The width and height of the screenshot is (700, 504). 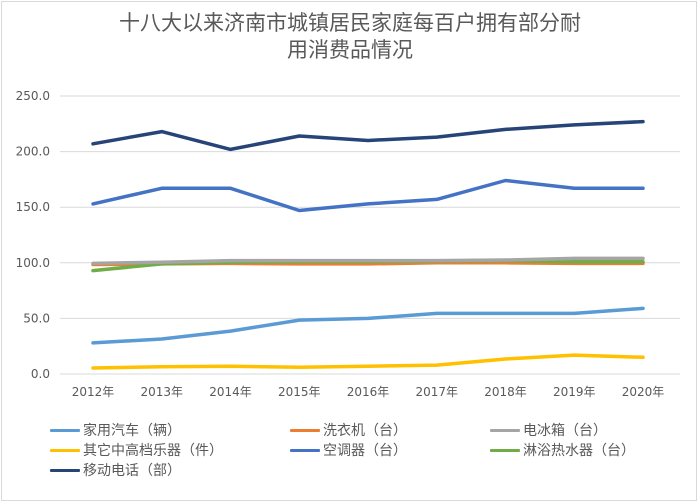 What do you see at coordinates (579, 451) in the screenshot?
I see `legend-label: 淋浴热水器（台）` at bounding box center [579, 451].